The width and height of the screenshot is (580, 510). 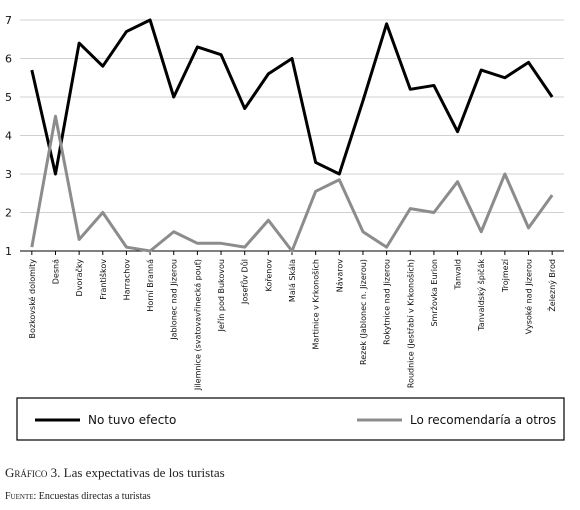 What do you see at coordinates (197, 325) in the screenshot?
I see `x-tick-label: Jilemnice (svatovavřinecká pouť)` at bounding box center [197, 325].